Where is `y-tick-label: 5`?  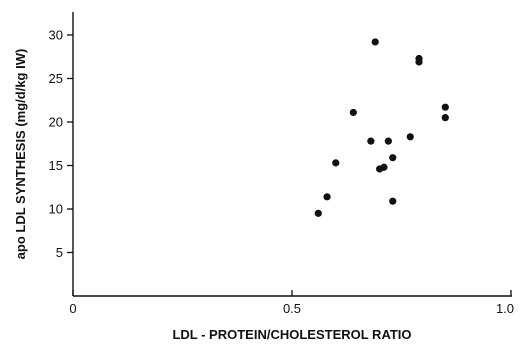 y-tick-label: 5 is located at coordinates (59, 252).